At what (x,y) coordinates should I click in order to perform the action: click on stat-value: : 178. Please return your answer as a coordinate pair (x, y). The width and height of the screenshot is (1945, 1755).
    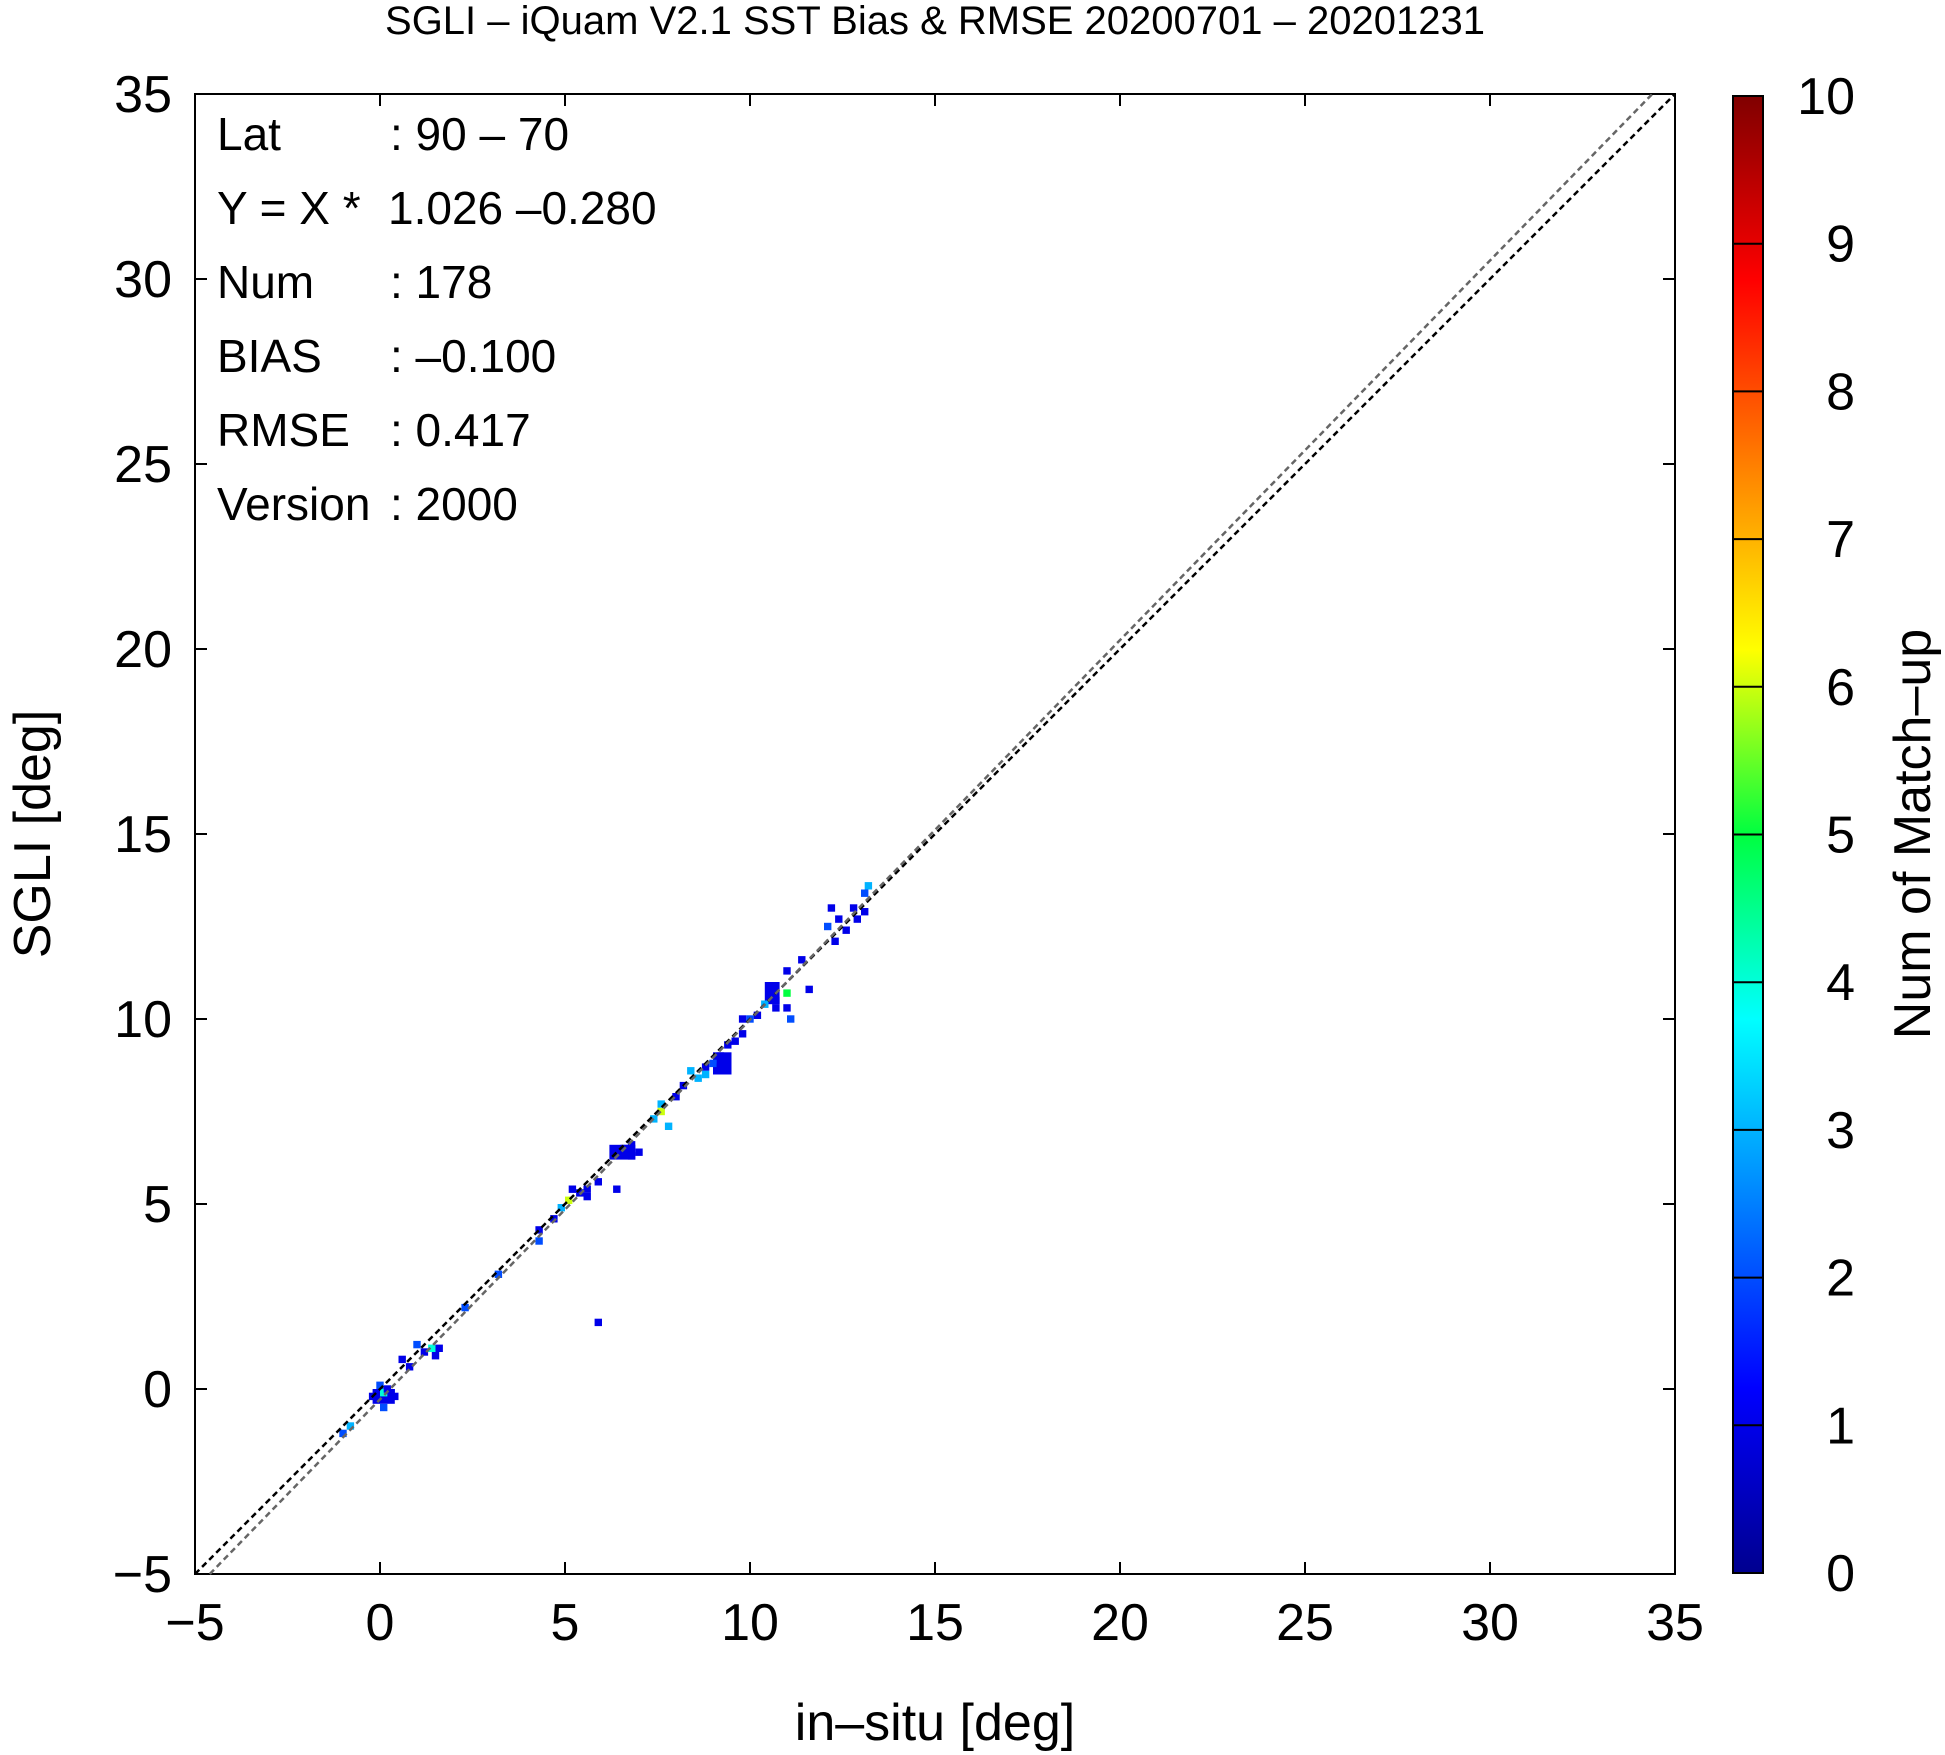
    Looking at the image, I should click on (441, 282).